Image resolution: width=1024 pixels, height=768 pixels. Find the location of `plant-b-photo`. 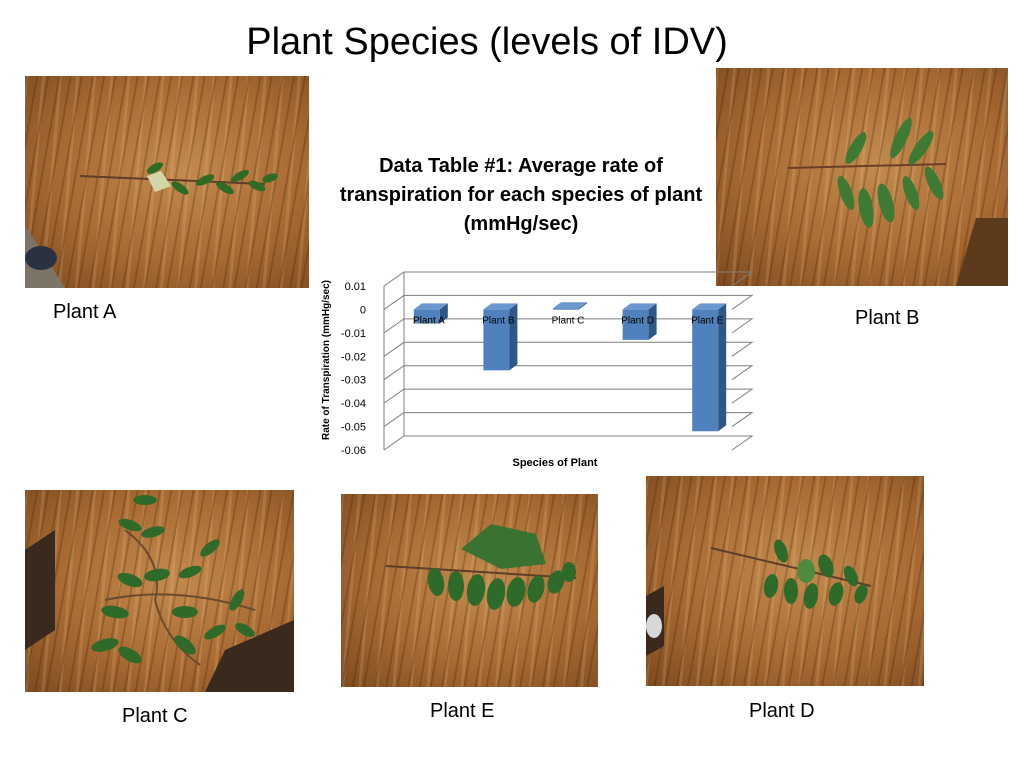

plant-b-photo is located at coordinates (862, 177).